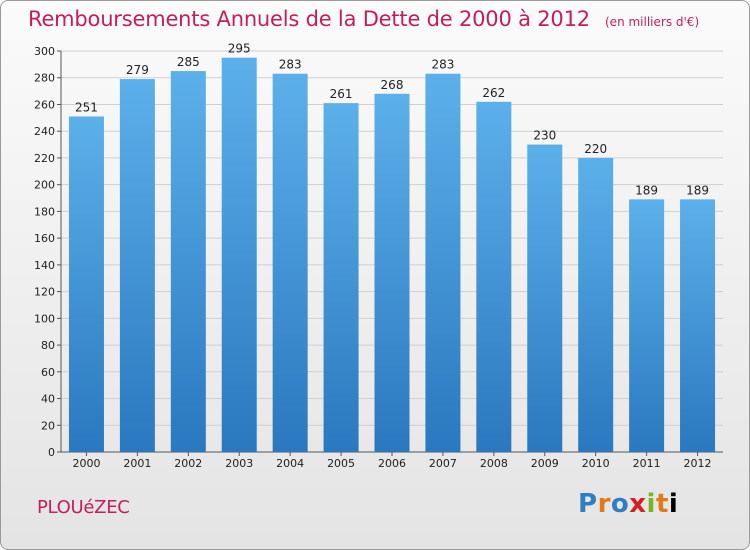  I want to click on x-tick-label: 2007, so click(443, 463).